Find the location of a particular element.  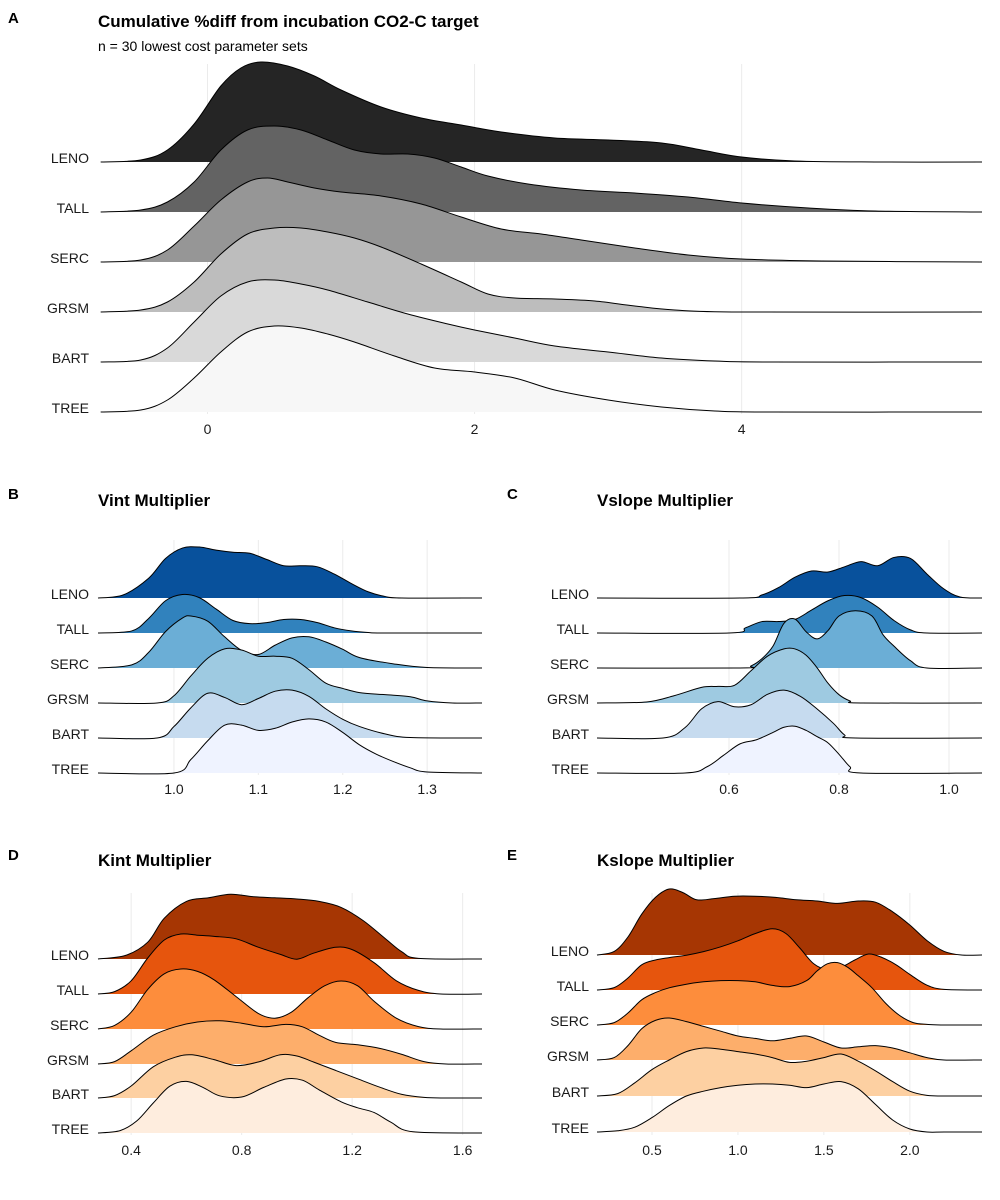

panel-b-plot-area: LENO TALL SERC GRSM BART TREE 1.0 1.1 1.2 1.3 is located at coordinates (265, 668).